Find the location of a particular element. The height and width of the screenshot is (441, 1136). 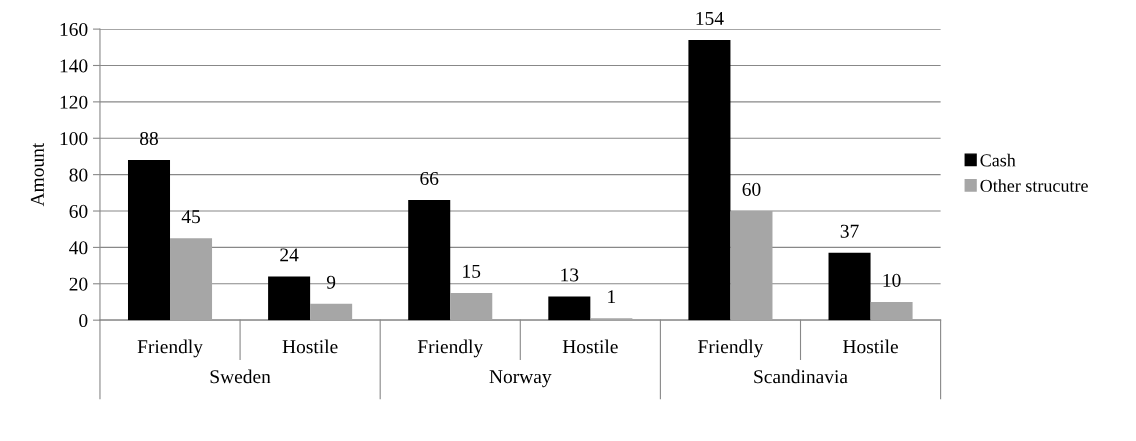

y-tick-label: 100 is located at coordinates (74, 139).